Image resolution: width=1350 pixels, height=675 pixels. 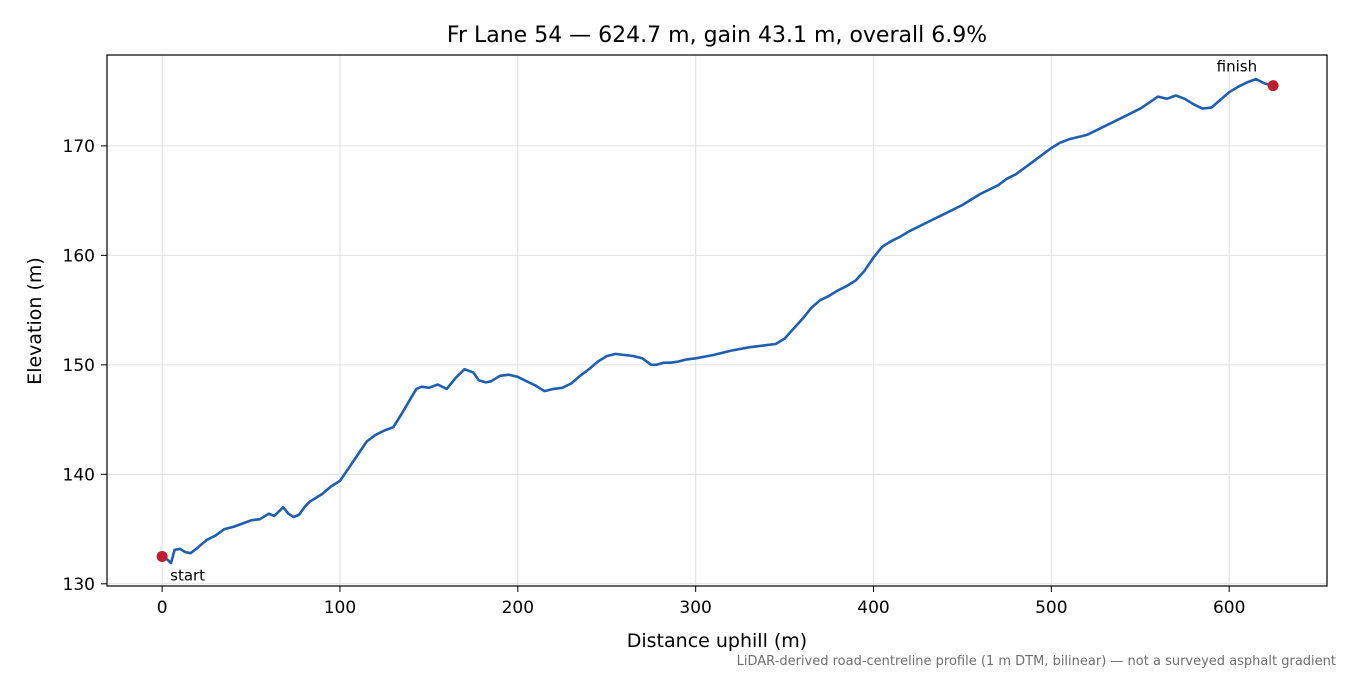 What do you see at coordinates (695, 608) in the screenshot?
I see `x-tick-label: 300` at bounding box center [695, 608].